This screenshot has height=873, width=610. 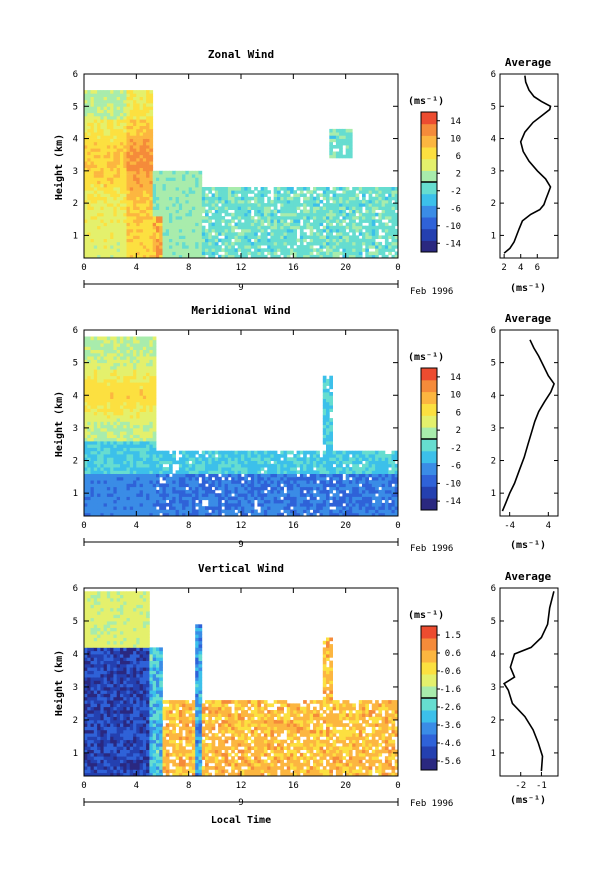 What do you see at coordinates (527, 164) in the screenshot?
I see `profile-line` at bounding box center [527, 164].